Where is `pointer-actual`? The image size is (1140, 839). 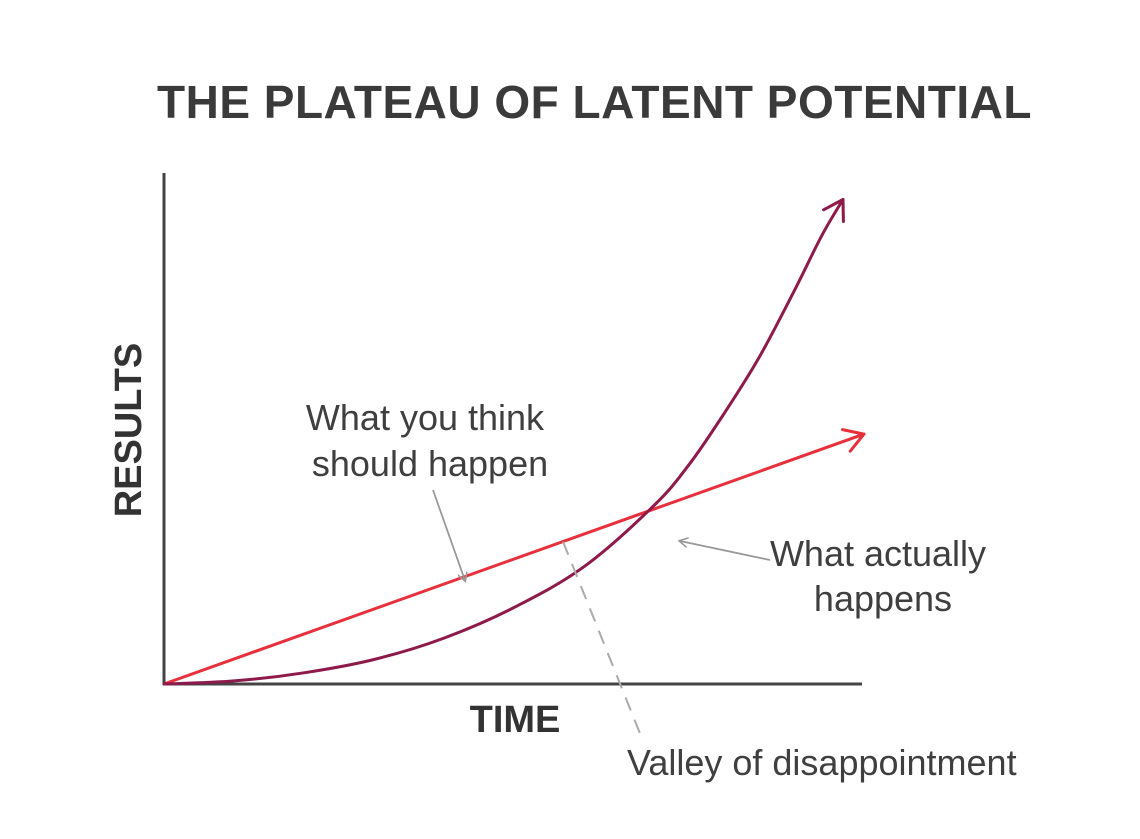 pointer-actual is located at coordinates (725, 551).